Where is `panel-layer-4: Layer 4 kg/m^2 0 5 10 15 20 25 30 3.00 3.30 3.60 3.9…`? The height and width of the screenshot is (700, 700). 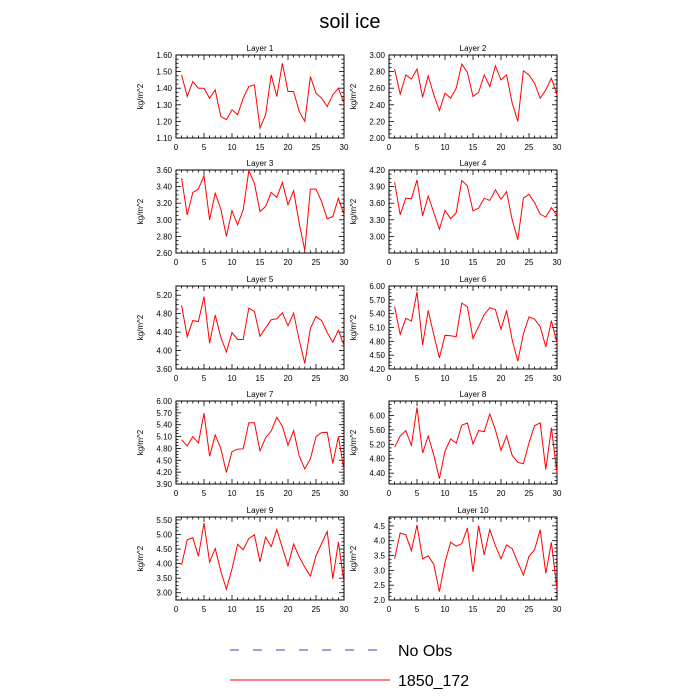 panel-layer-4: Layer 4 kg/m^2 0 5 10 15 20 25 30 3.00 3.30 3.60 3.9… is located at coordinates (455, 213).